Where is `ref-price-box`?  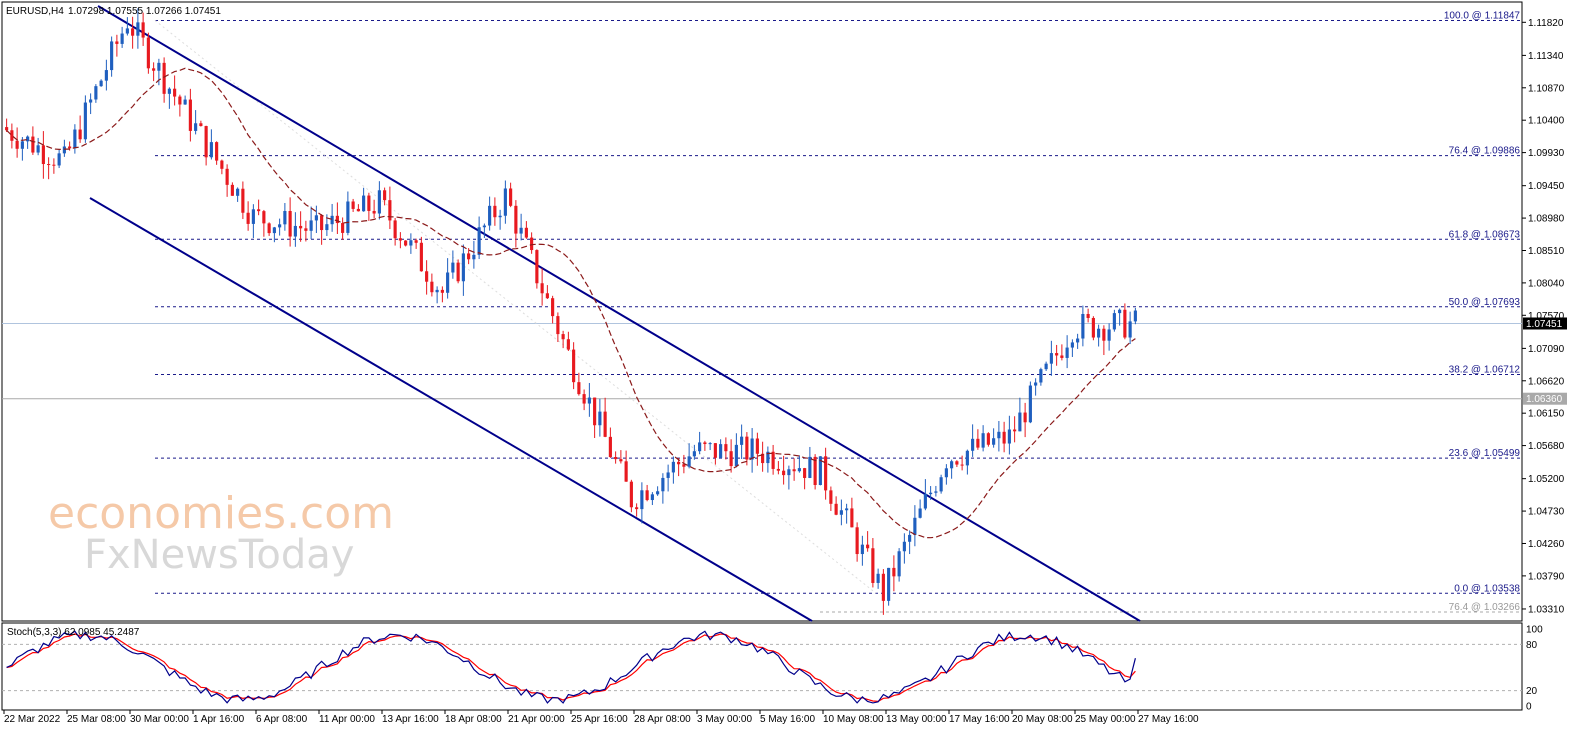 ref-price-box is located at coordinates (1545, 398).